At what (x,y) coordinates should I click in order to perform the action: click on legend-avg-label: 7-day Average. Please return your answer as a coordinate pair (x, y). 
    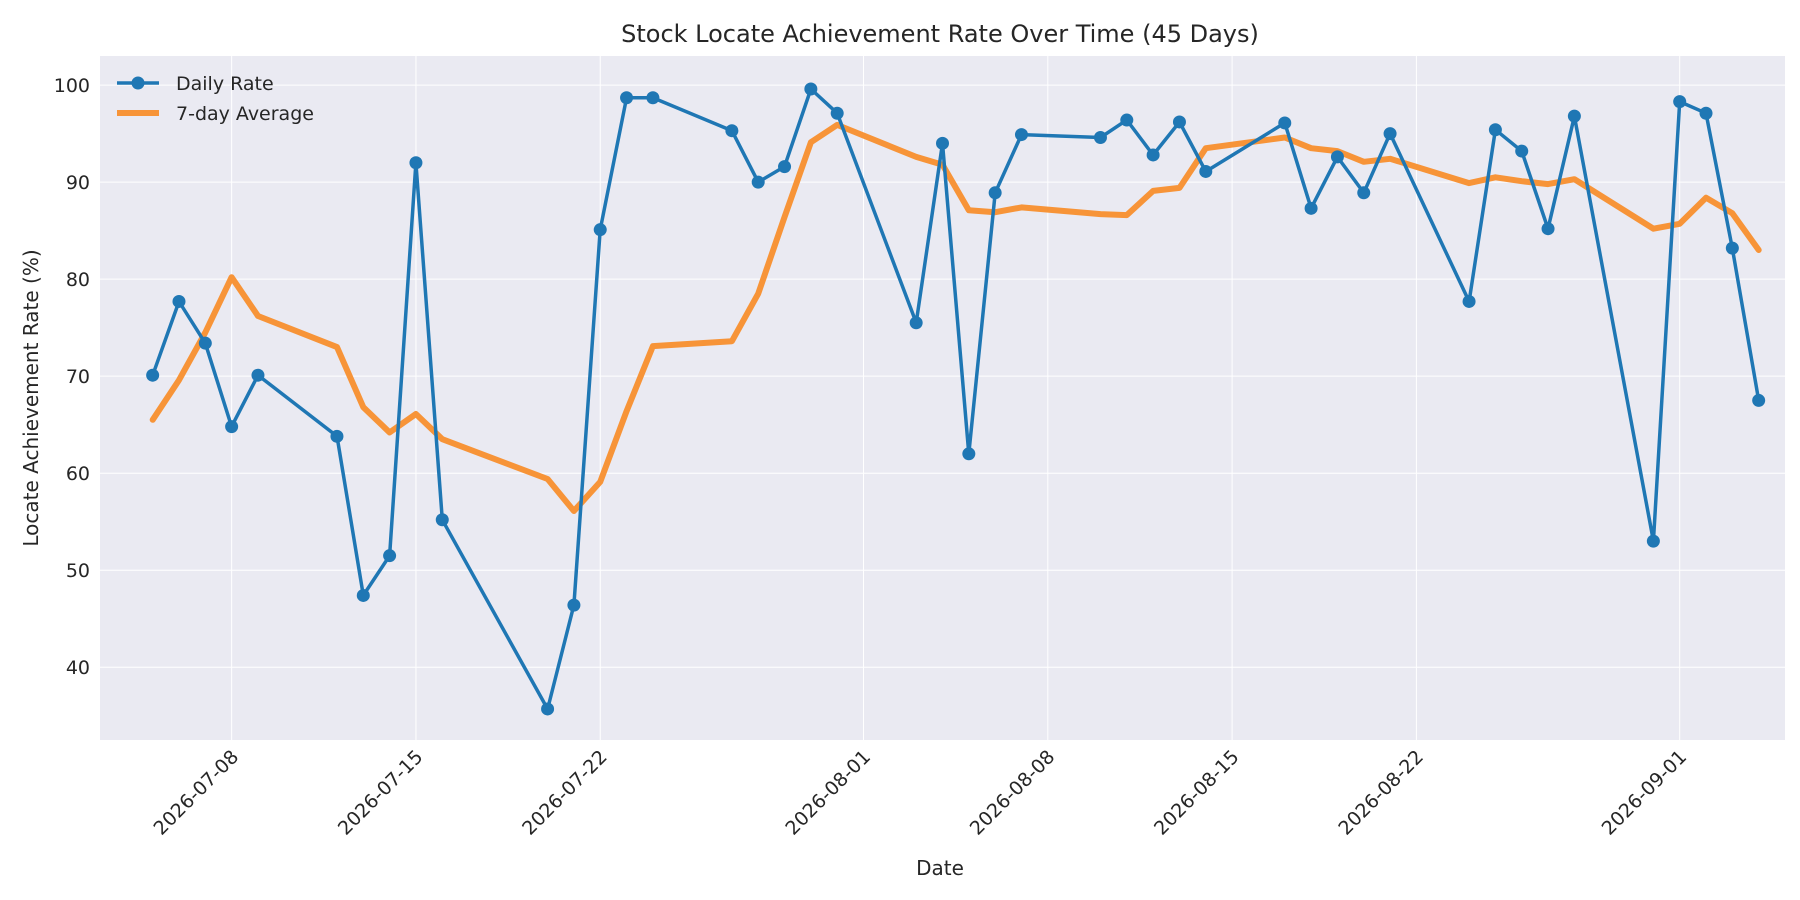
    Looking at the image, I should click on (245, 114).